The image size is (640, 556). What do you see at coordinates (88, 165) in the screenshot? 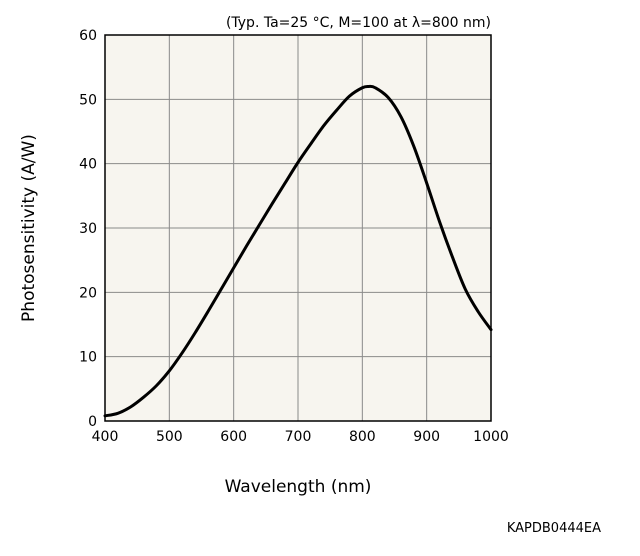
I see `y-tick-label: 40` at bounding box center [88, 165].